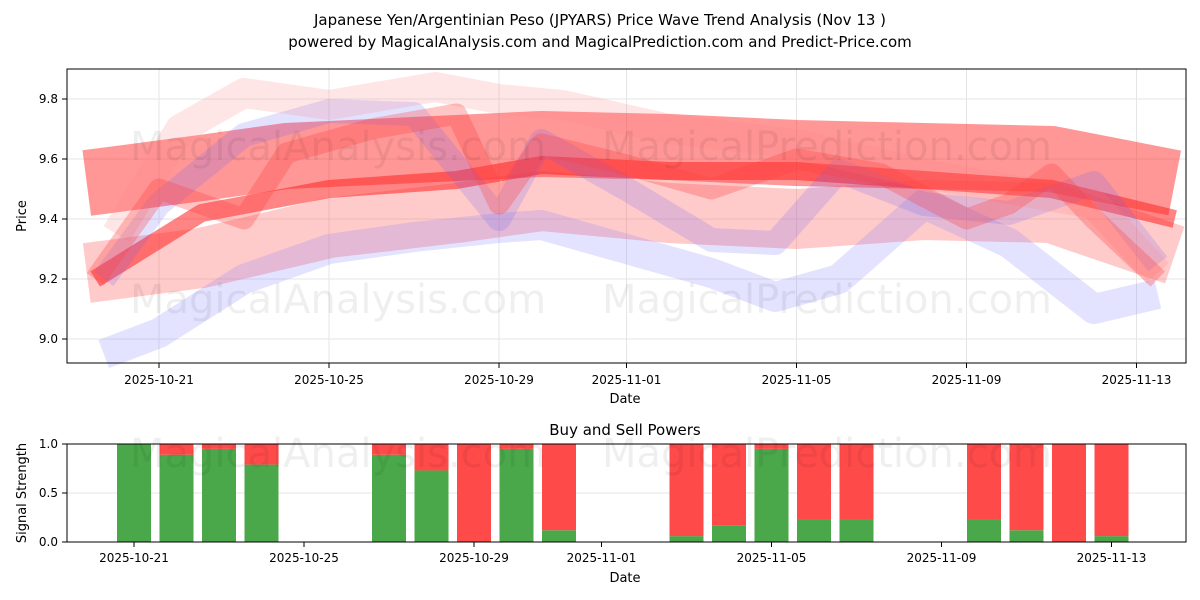 The image size is (1200, 600). I want to click on y-tick-label: 0.0, so click(48, 542).